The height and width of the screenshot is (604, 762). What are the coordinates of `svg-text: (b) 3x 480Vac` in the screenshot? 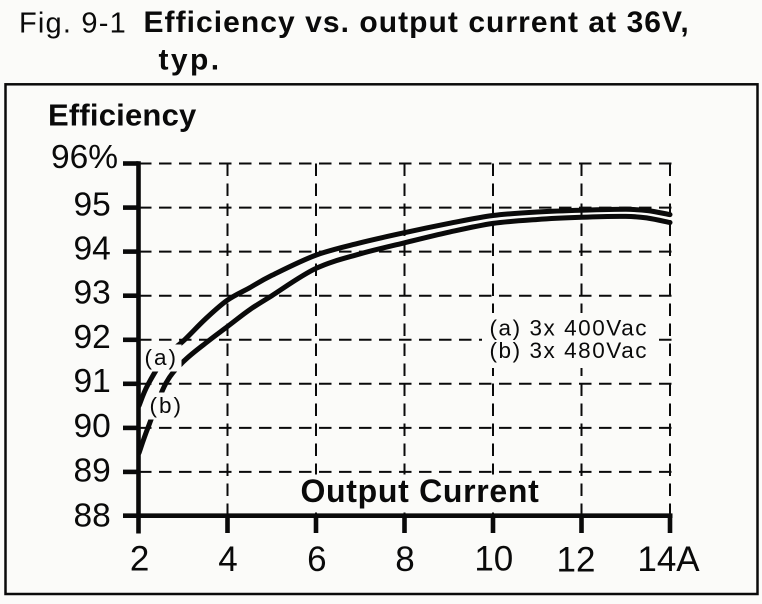 It's located at (569, 350).